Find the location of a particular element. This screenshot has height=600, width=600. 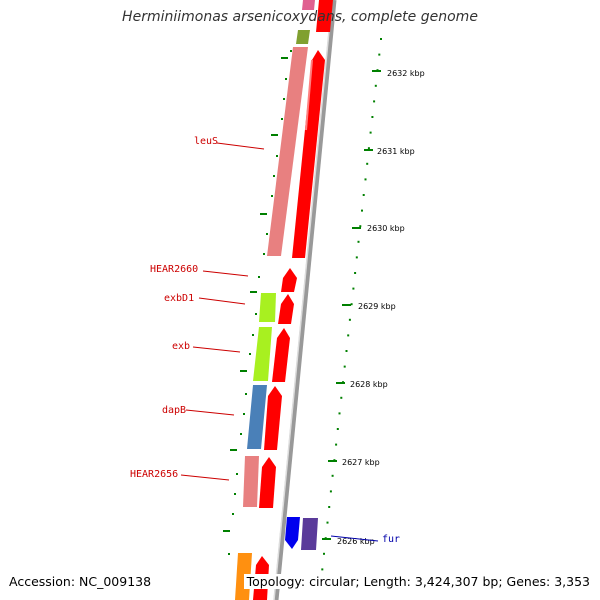

gene-label-fur: fur is located at coordinates (391, 539).